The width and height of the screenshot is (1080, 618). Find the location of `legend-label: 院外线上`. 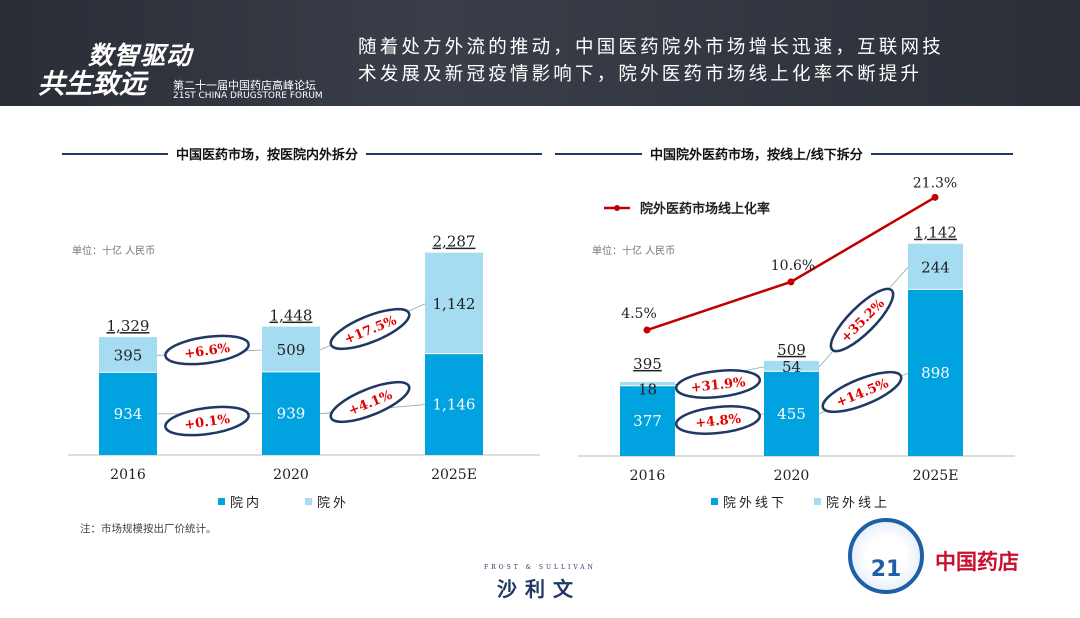

legend-label: 院外线上 is located at coordinates (858, 503).